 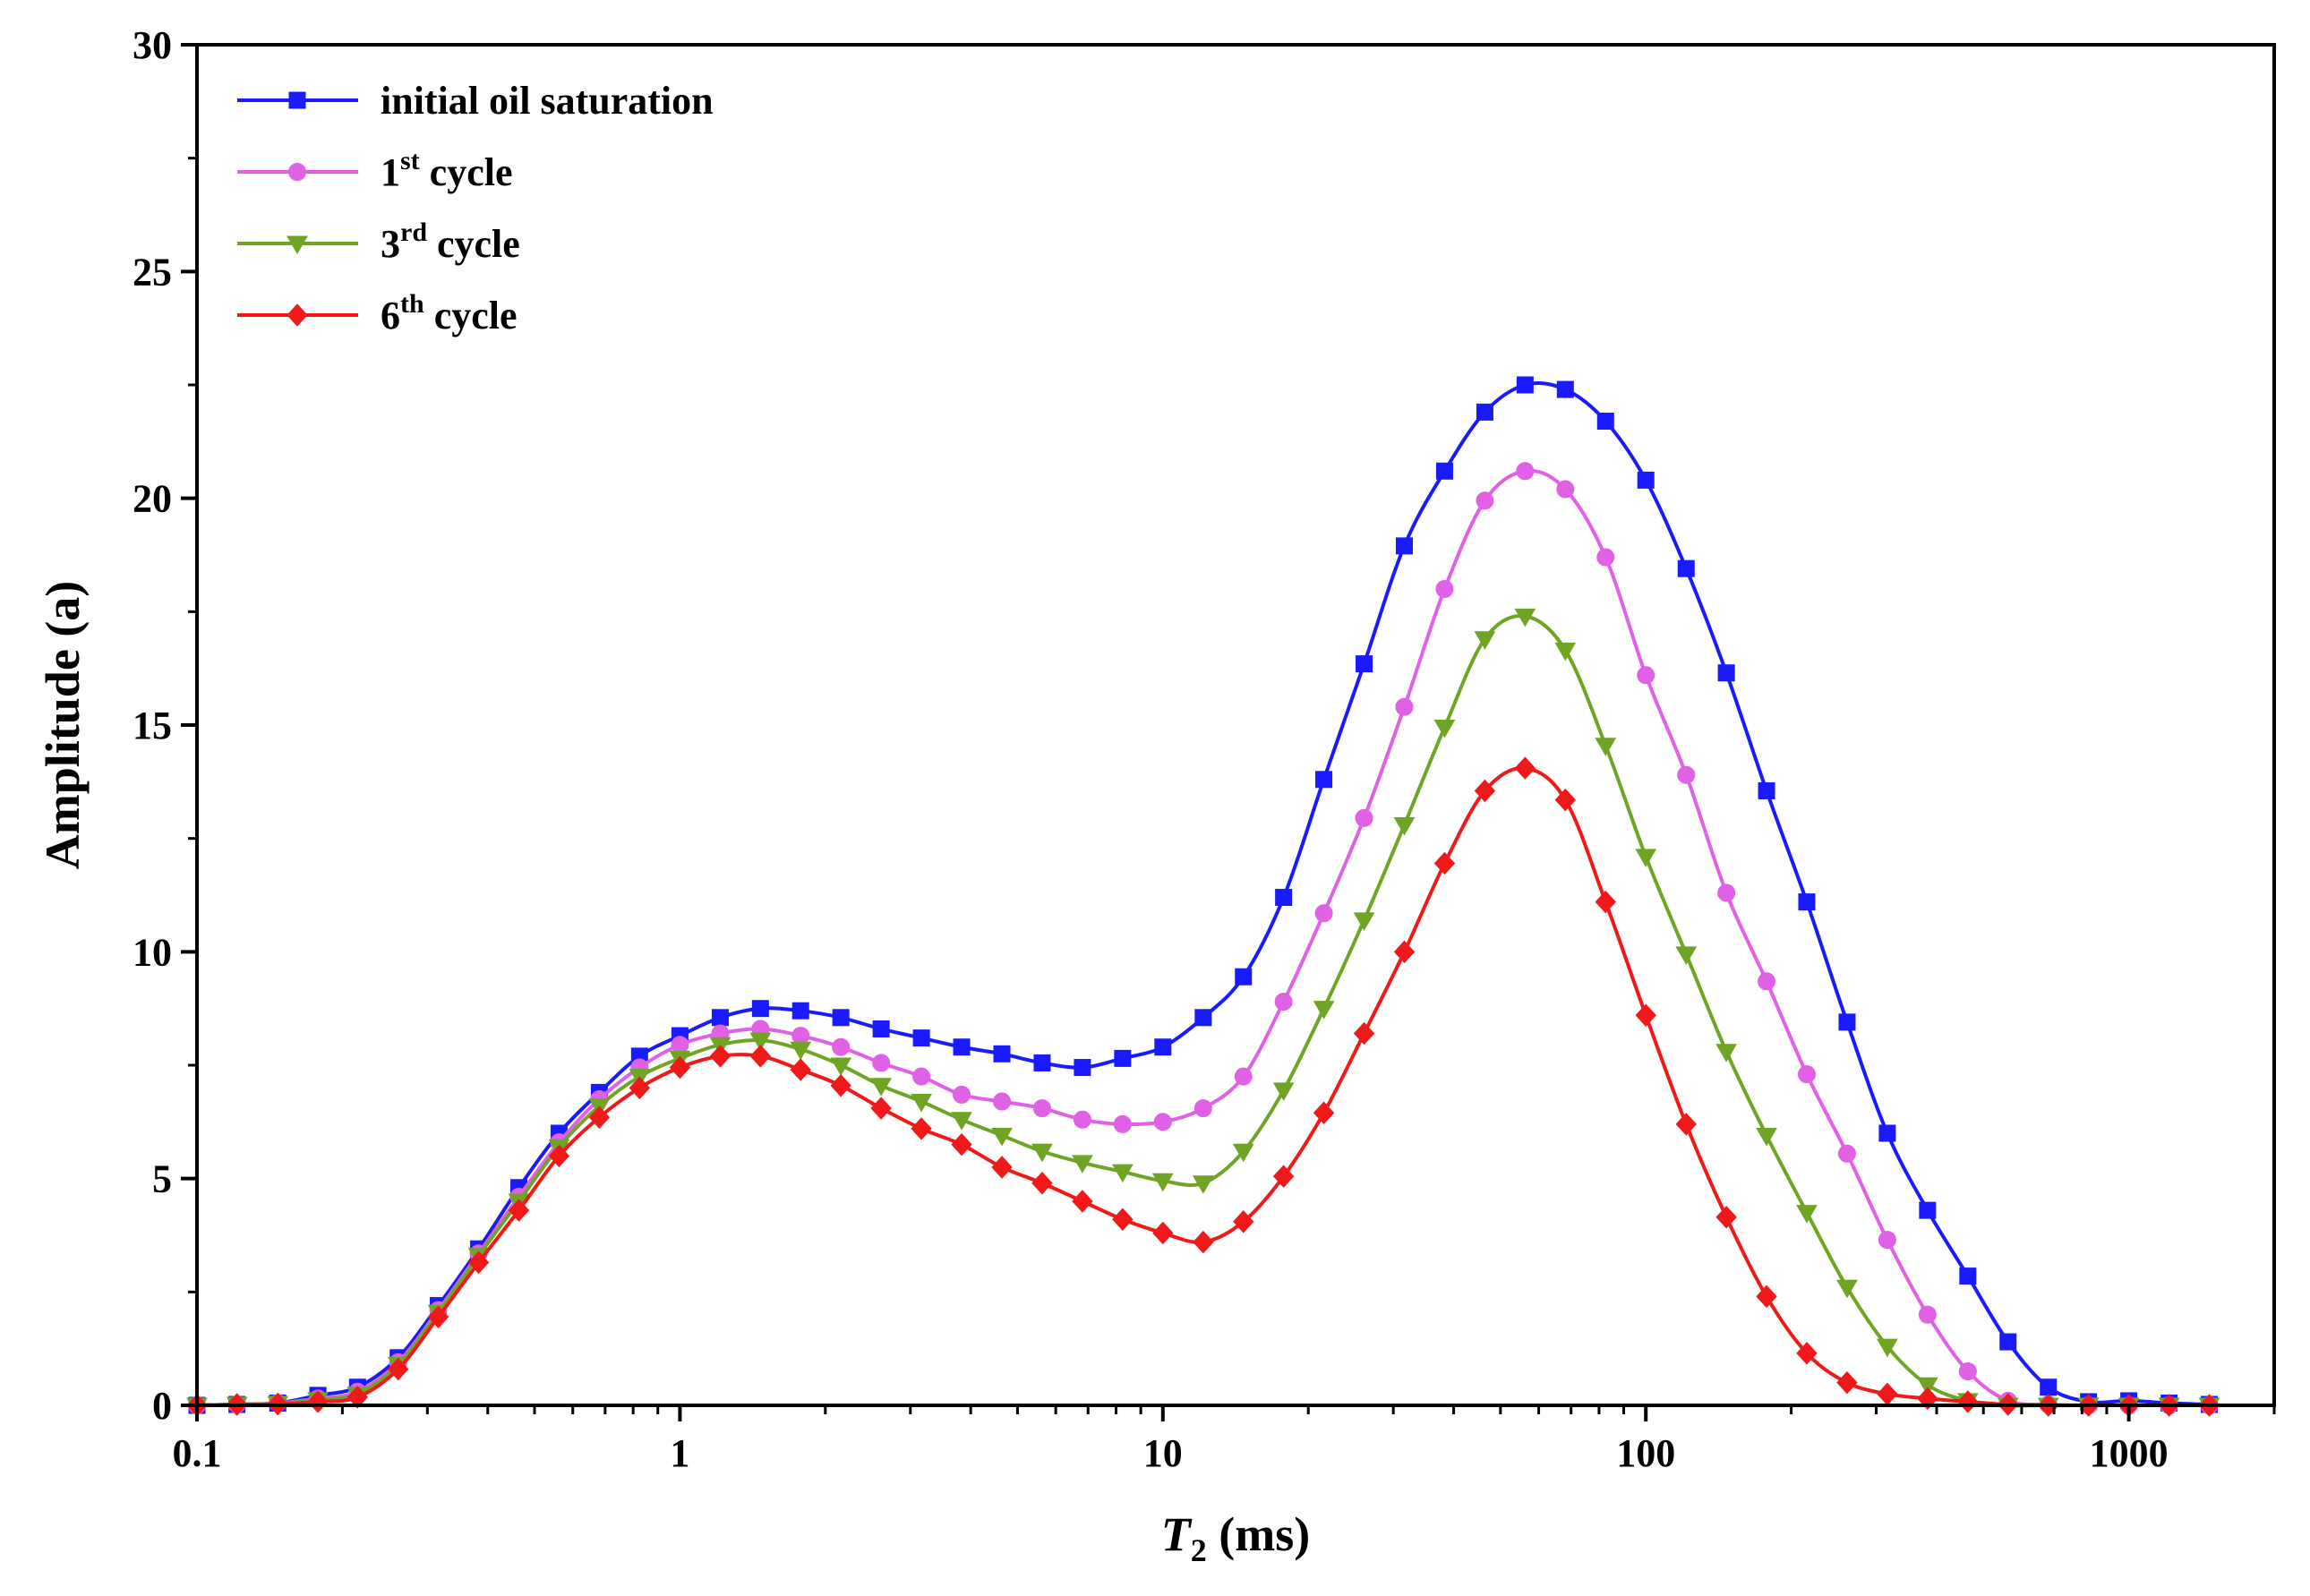 What do you see at coordinates (679, 1453) in the screenshot?
I see `x-tick-label: 1` at bounding box center [679, 1453].